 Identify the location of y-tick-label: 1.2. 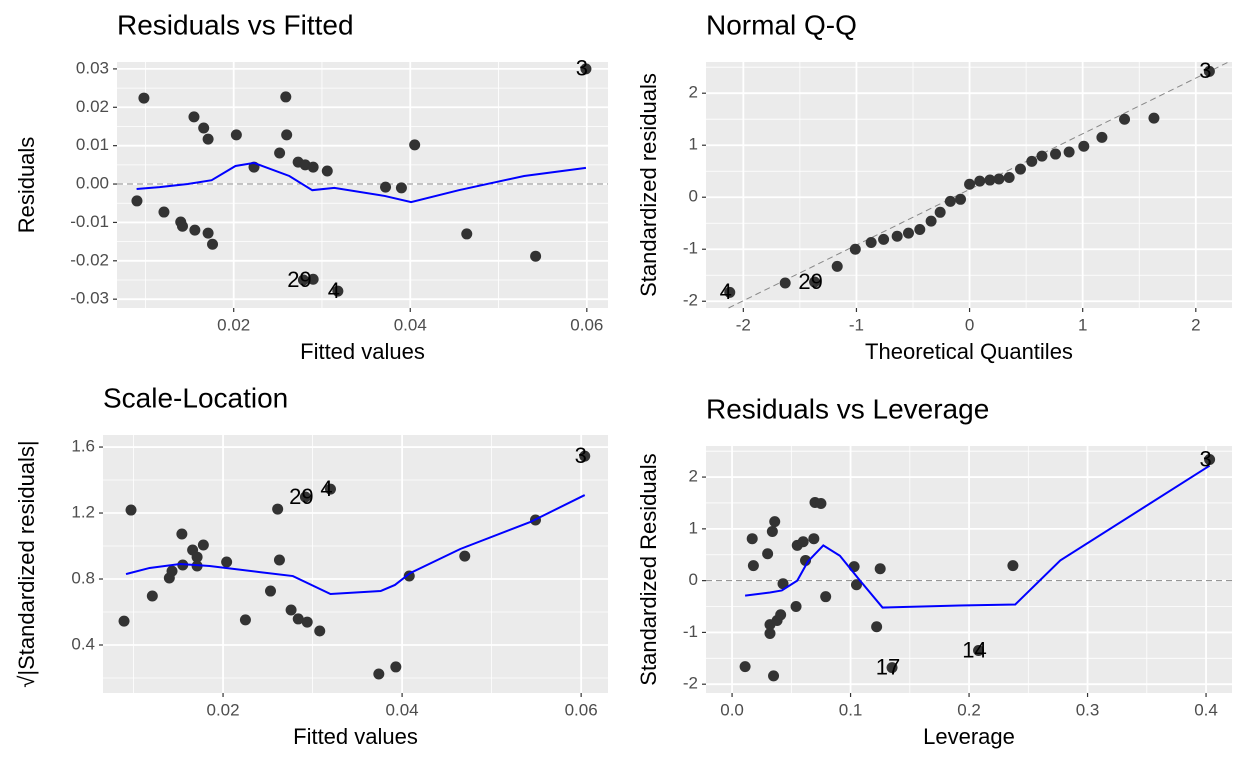
(83, 512).